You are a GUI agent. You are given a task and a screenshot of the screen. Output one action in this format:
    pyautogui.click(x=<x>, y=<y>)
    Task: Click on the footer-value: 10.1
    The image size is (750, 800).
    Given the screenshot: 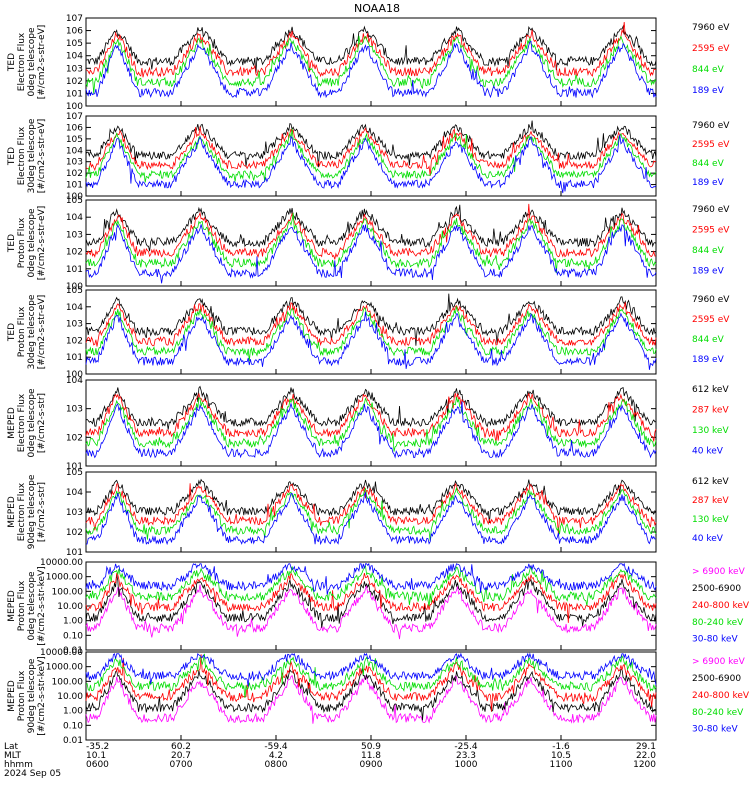 What is the action you would take?
    pyautogui.click(x=96, y=756)
    